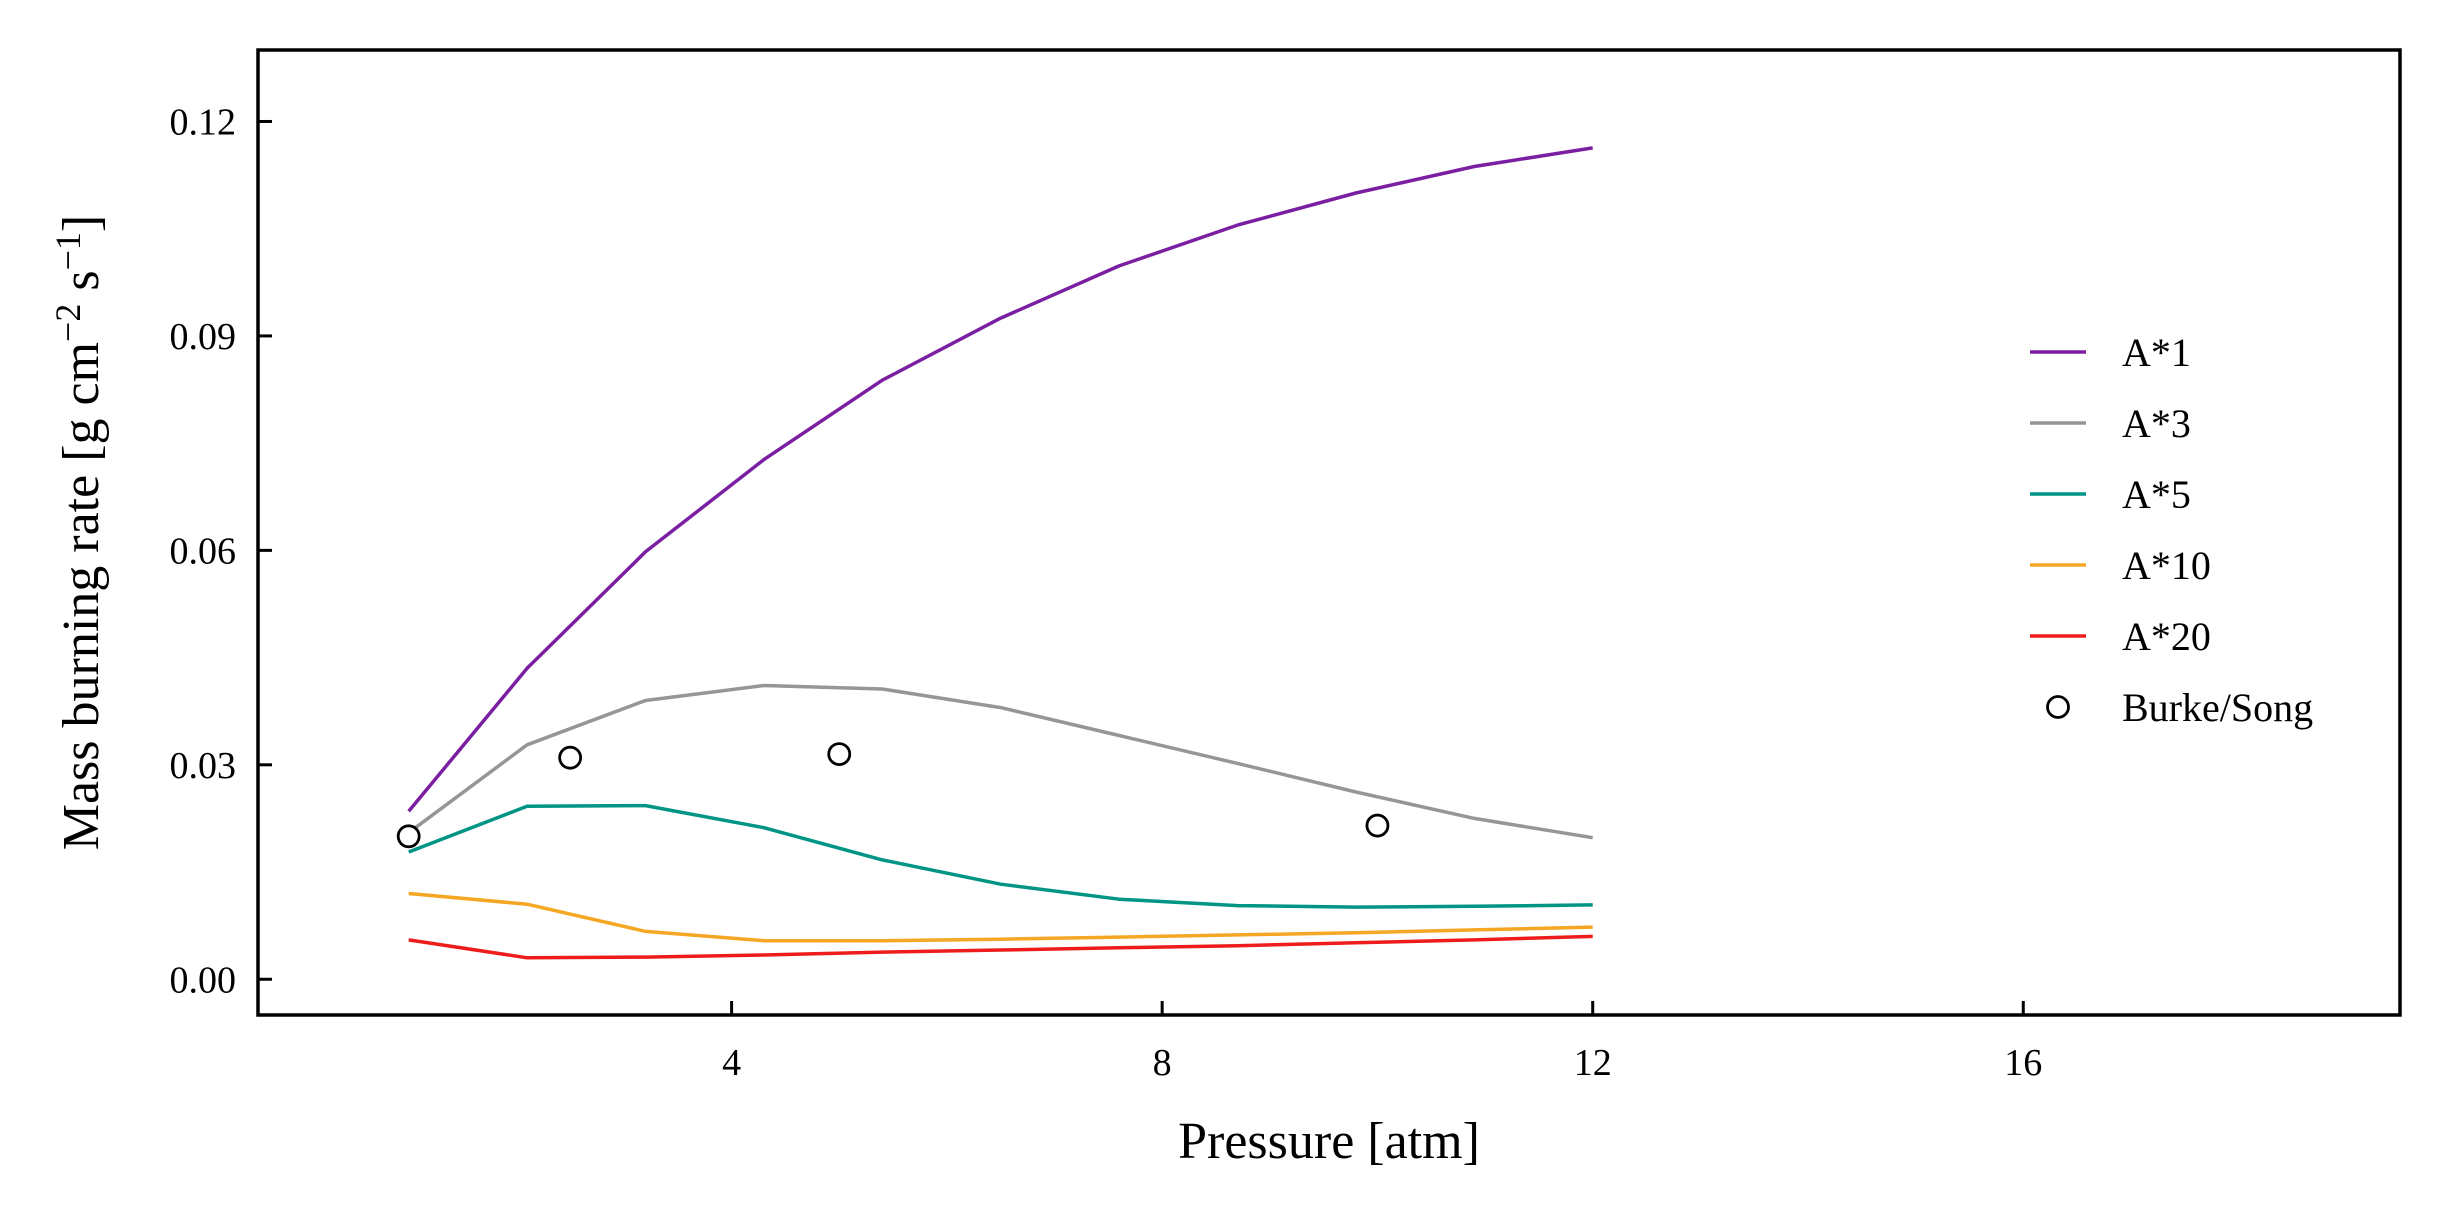 This screenshot has height=1222, width=2437. I want to click on y-axis-label-sup2: −1, so click(68, 251).